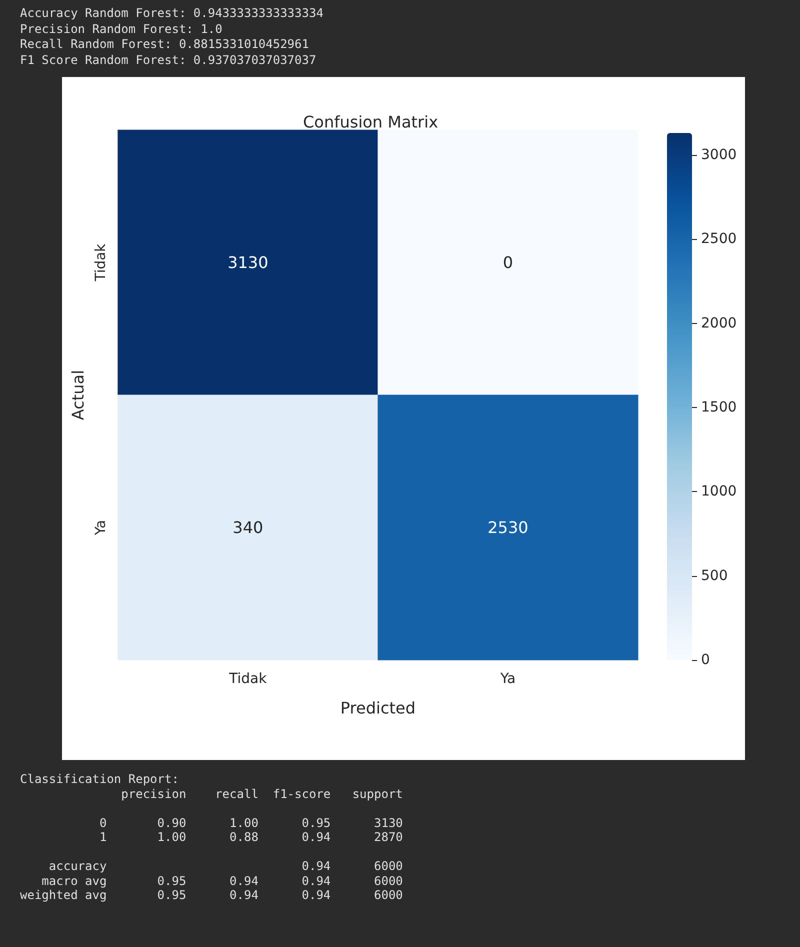 The height and width of the screenshot is (947, 800). I want to click on x-axis-title: Predicted, so click(378, 708).